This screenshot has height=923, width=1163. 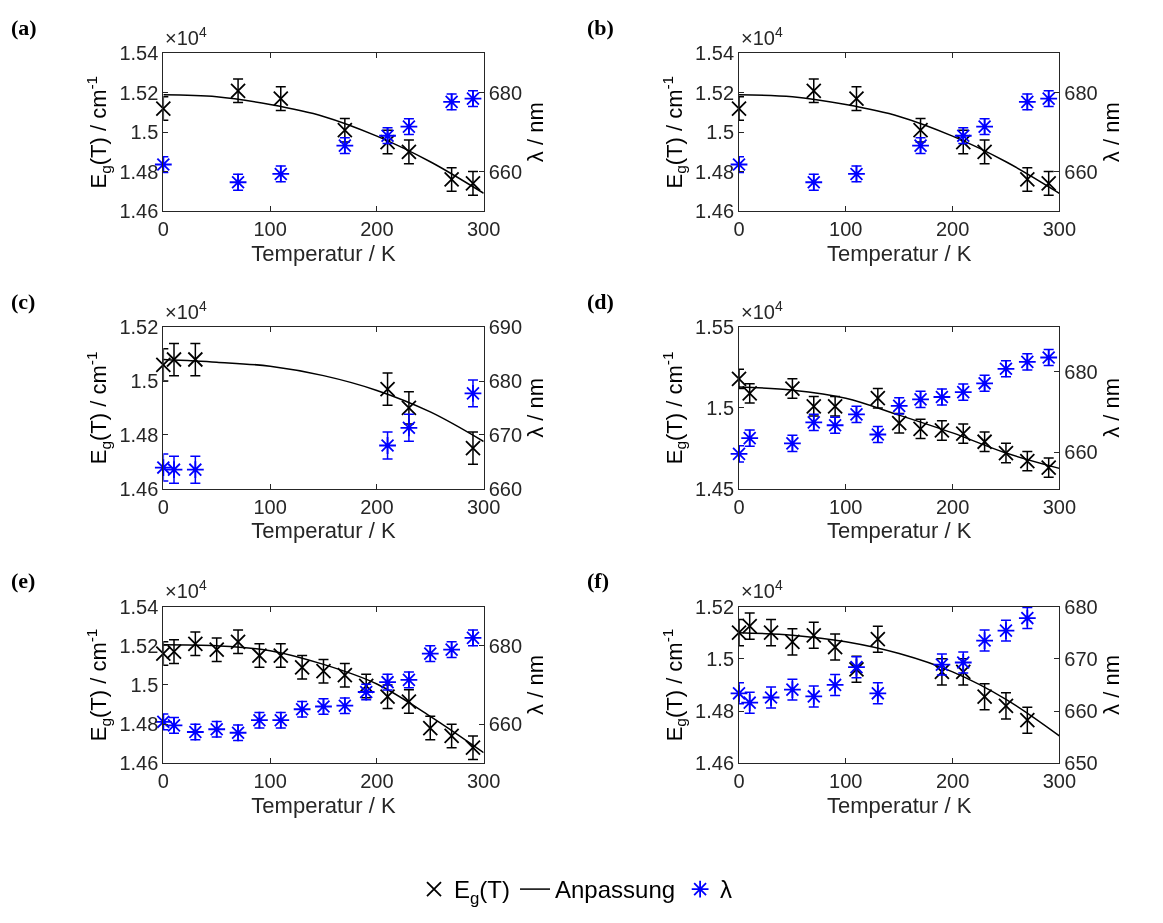 What do you see at coordinates (482, 892) in the screenshot?
I see `legend-label: E$_{g}$(T)` at bounding box center [482, 892].